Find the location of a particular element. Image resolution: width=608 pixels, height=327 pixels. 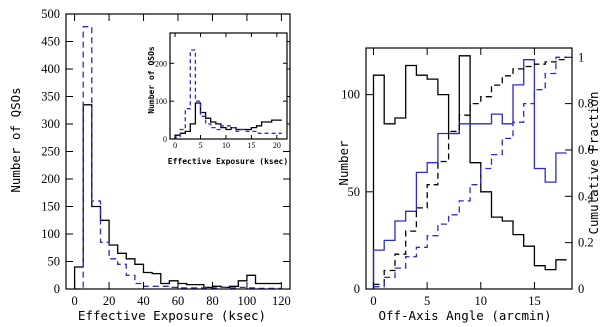

x-tick-label: 40 is located at coordinates (143, 301).